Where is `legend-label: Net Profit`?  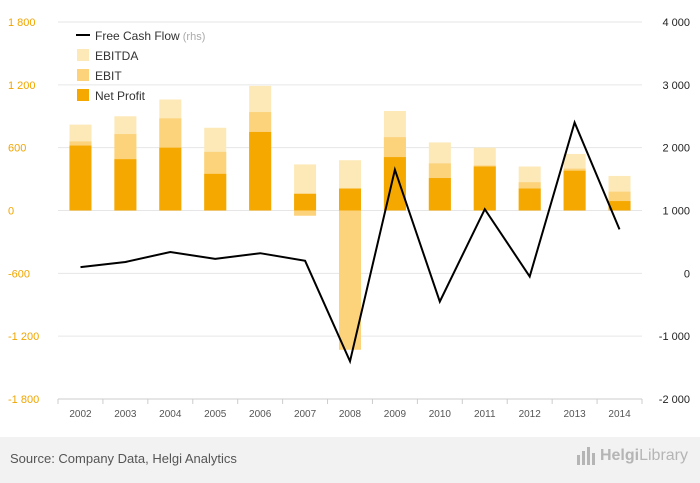
legend-label: Net Profit is located at coordinates (120, 96).